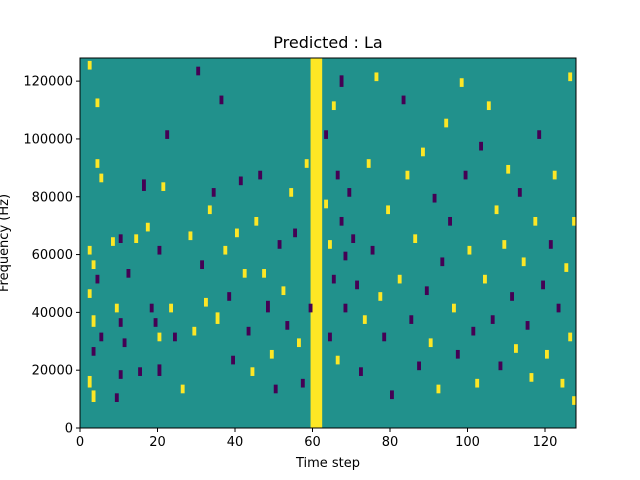 The image size is (640, 480). What do you see at coordinates (6, 243) in the screenshot?
I see `y-axis-label: Frequency (Hz)` at bounding box center [6, 243].